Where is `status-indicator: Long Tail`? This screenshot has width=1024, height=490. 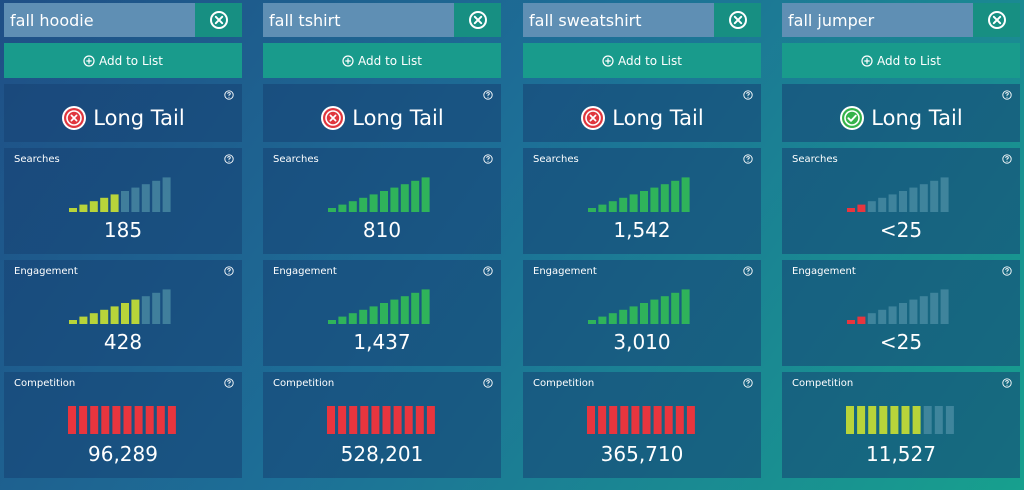
status-indicator: Long Tail is located at coordinates (642, 118).